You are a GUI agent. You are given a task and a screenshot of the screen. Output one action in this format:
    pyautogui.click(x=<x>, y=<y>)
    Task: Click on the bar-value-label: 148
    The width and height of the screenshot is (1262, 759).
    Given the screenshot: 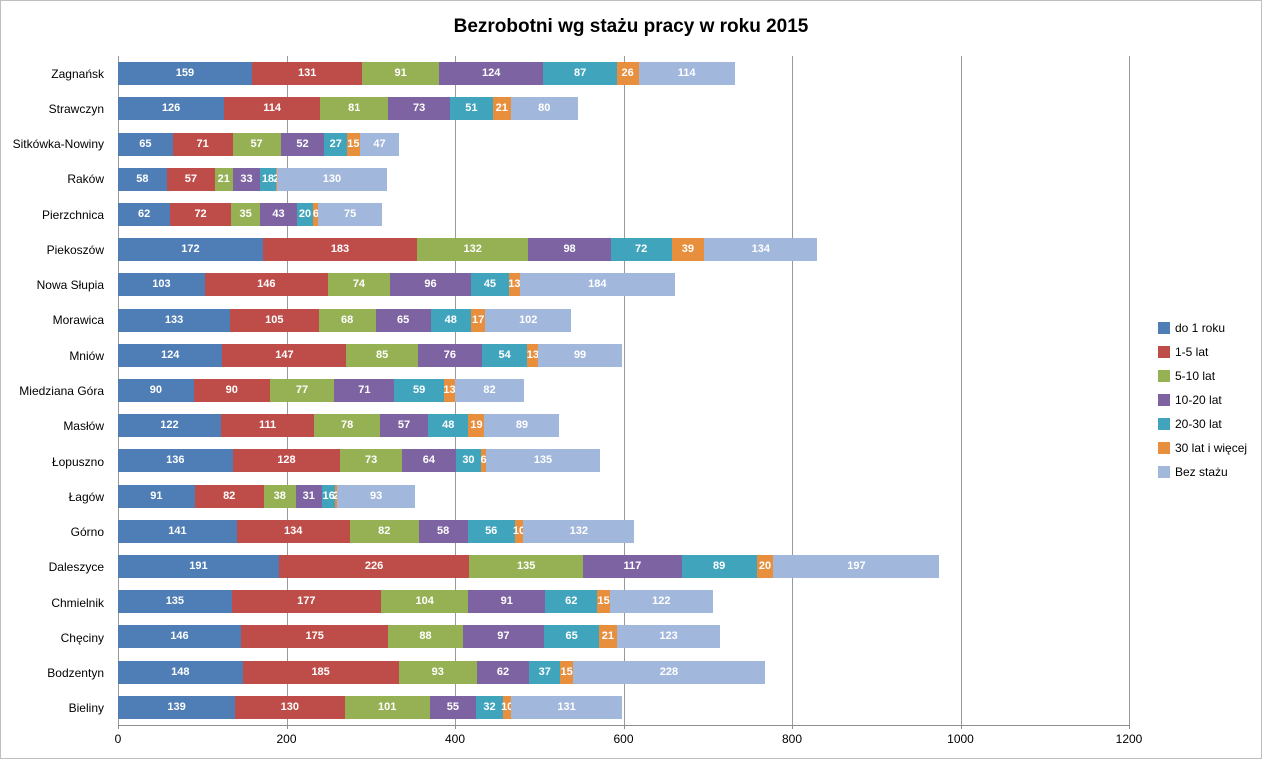 What is the action you would take?
    pyautogui.click(x=180, y=671)
    